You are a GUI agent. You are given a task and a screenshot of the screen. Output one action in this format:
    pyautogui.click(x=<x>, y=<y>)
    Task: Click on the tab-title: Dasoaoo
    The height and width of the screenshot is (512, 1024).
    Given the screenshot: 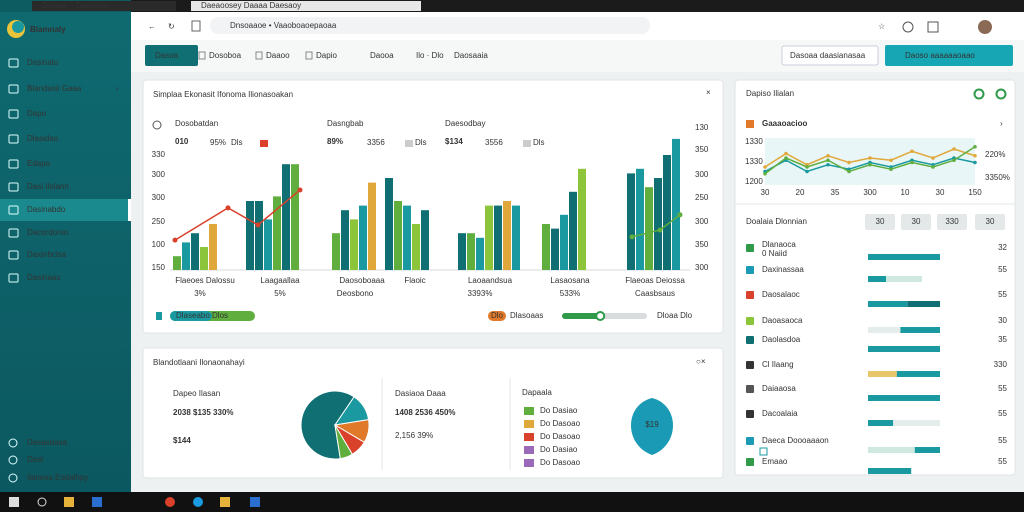 What is the action you would take?
    pyautogui.click(x=92, y=5)
    